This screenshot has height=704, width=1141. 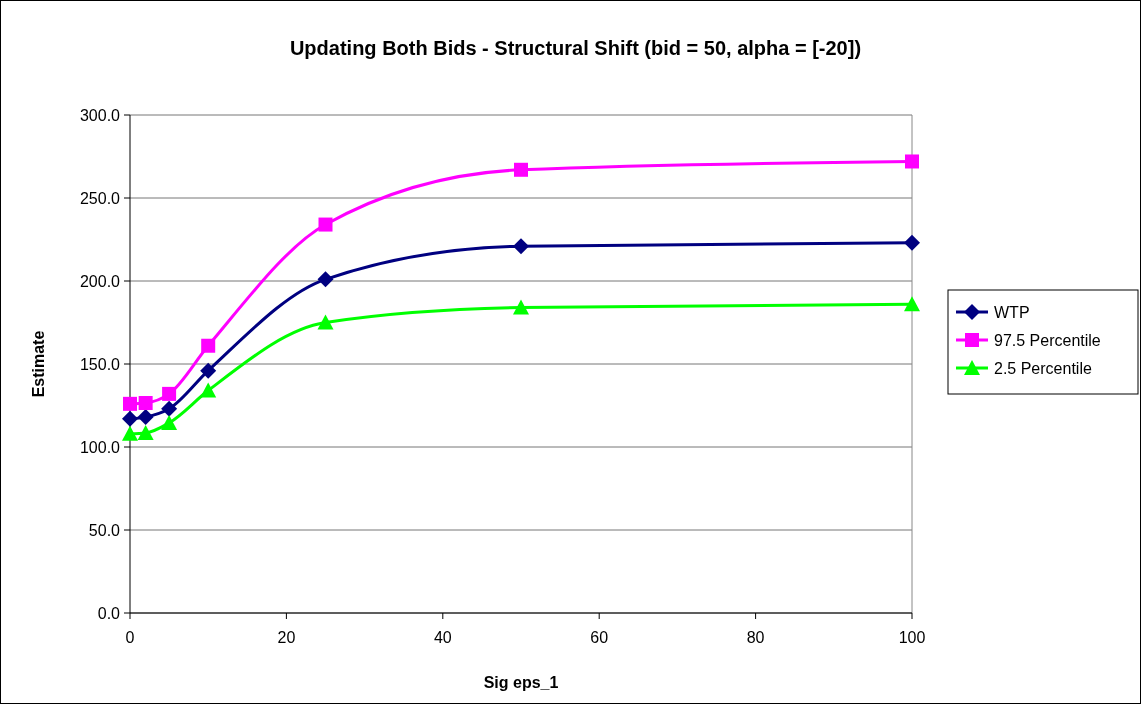 I want to click on x-tick-label: 80, so click(x=755, y=637).